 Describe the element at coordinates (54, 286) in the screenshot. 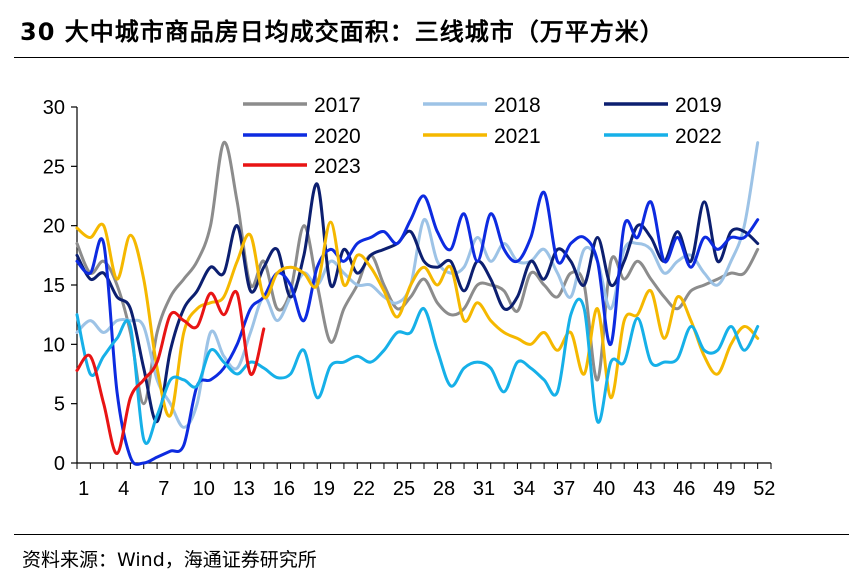

I see `y-tick-label: 15` at that location.